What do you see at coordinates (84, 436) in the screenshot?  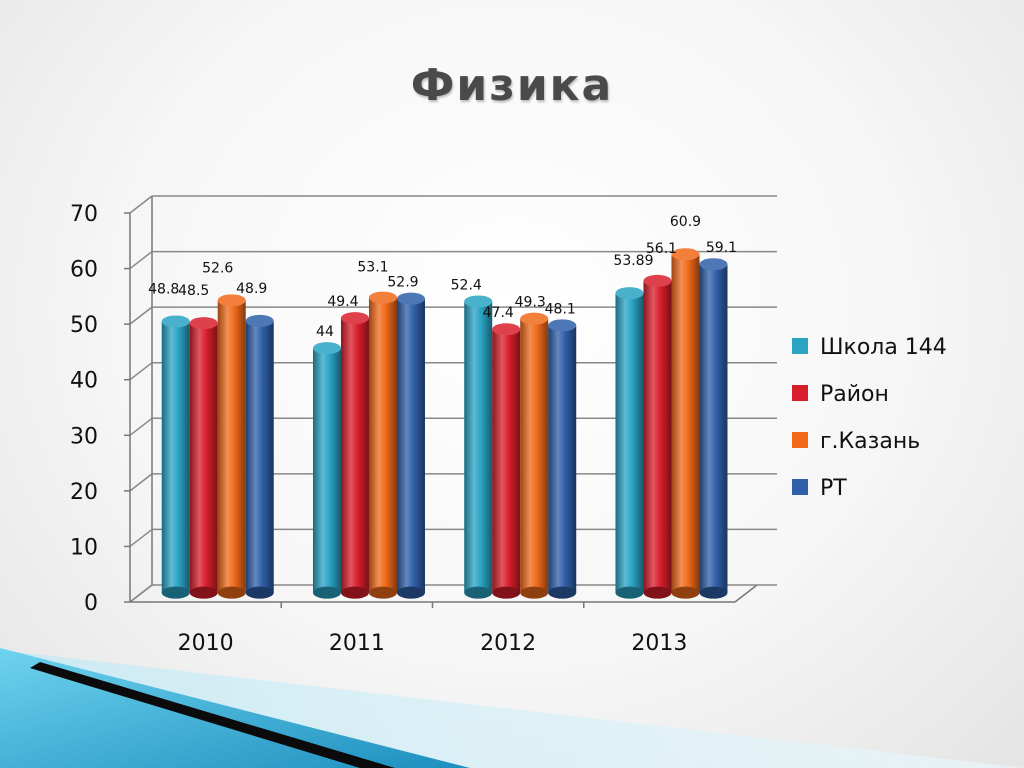 I see `y-tick-label: 30` at bounding box center [84, 436].